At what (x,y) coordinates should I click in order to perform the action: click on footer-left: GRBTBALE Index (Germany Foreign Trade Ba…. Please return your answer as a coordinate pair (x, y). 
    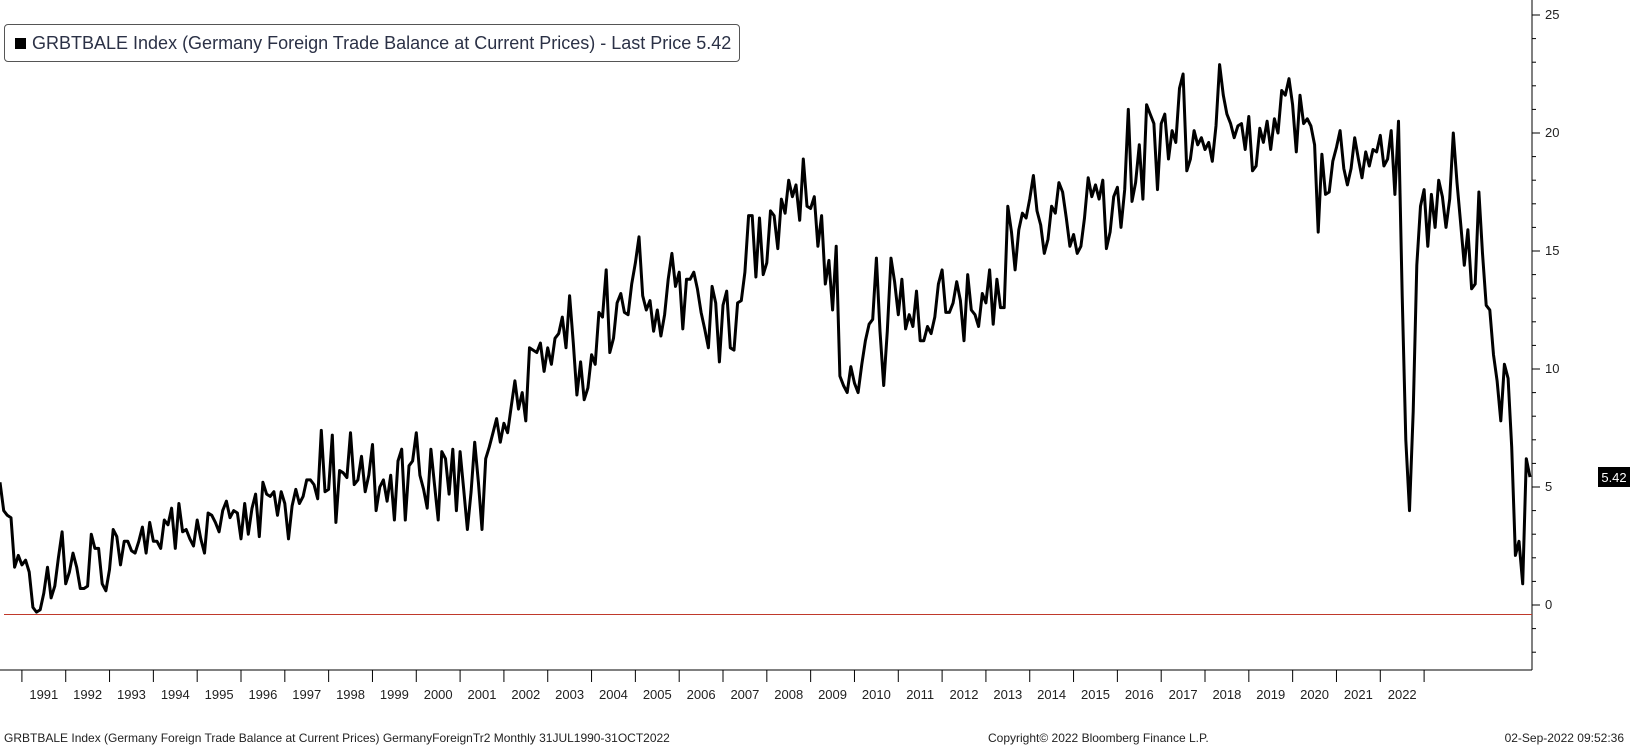
    Looking at the image, I should click on (337, 738).